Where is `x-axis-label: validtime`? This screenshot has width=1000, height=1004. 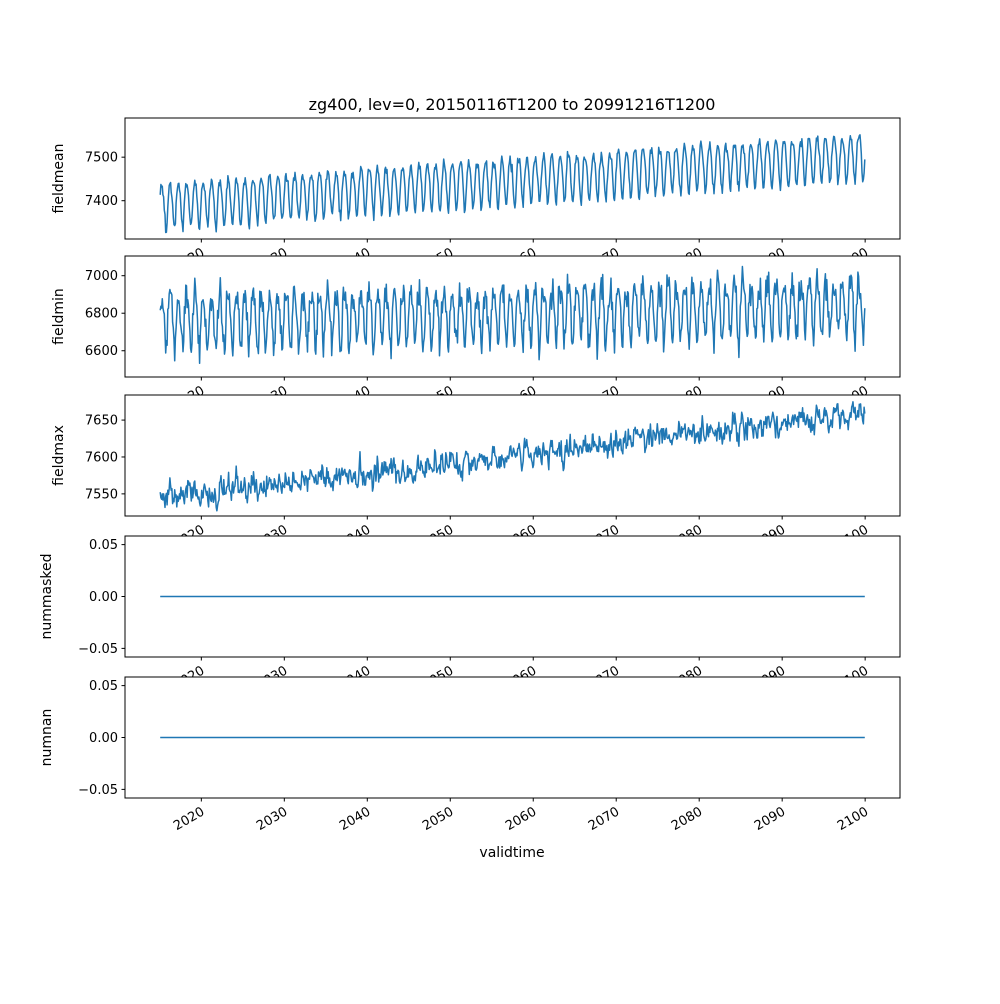
x-axis-label: validtime is located at coordinates (511, 853).